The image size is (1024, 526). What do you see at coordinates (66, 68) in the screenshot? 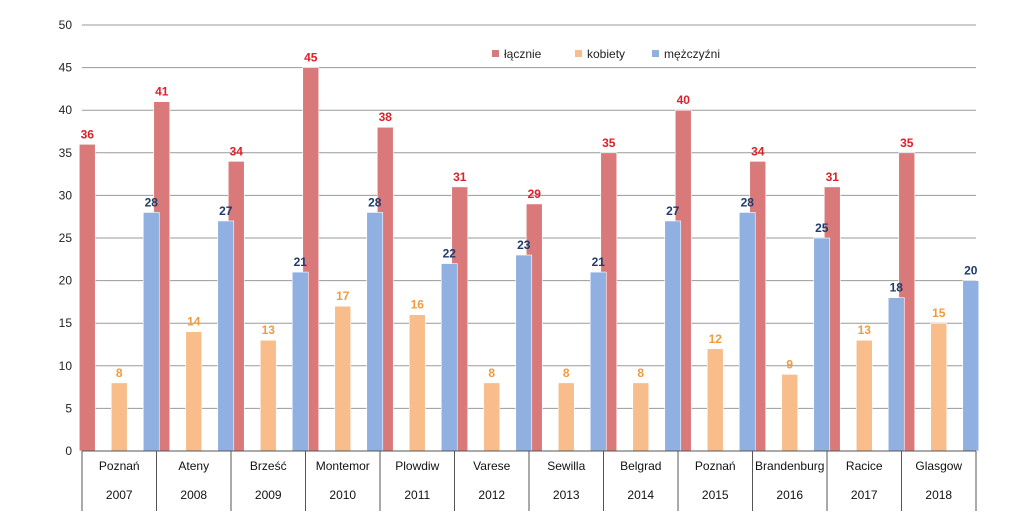
I see `y-tick-label: 45` at bounding box center [66, 68].